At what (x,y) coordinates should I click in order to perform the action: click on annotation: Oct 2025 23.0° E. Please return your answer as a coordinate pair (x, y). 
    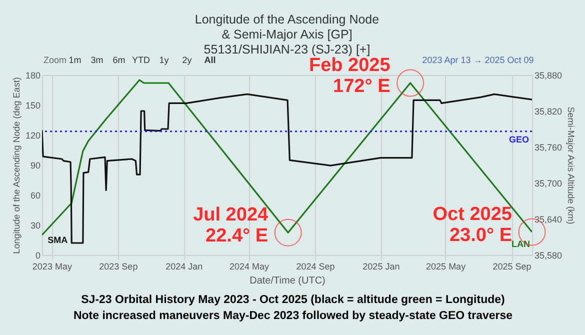
    Looking at the image, I should click on (472, 225).